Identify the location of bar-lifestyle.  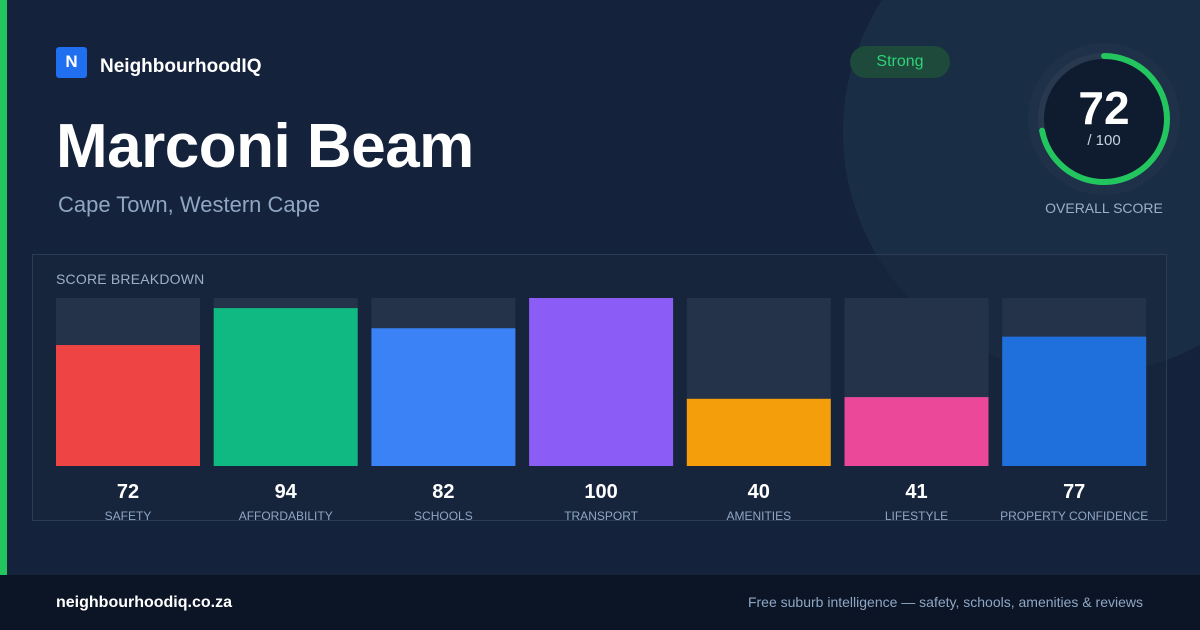
(916, 431).